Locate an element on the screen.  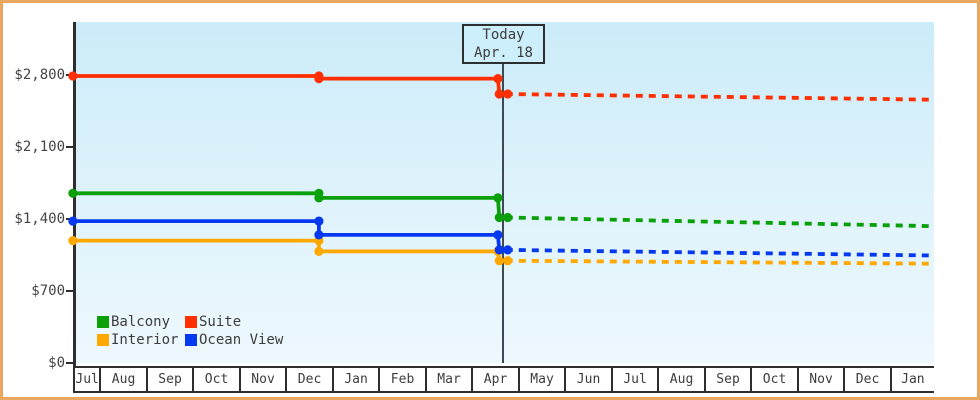
y-axis-label: $700 is located at coordinates (48, 291).